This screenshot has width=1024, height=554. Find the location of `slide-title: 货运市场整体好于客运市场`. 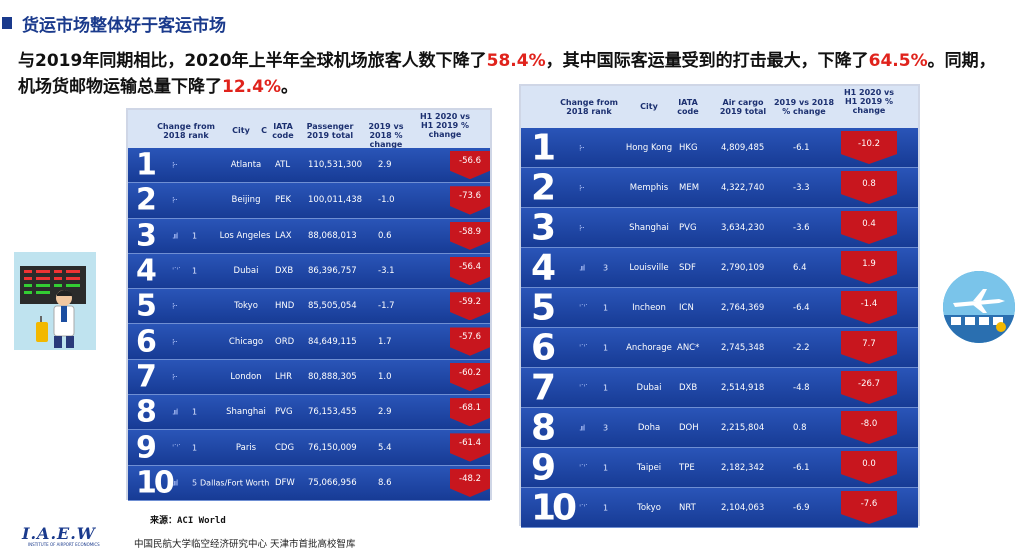

slide-title: 货运市场整体好于客运市场 is located at coordinates (124, 25).